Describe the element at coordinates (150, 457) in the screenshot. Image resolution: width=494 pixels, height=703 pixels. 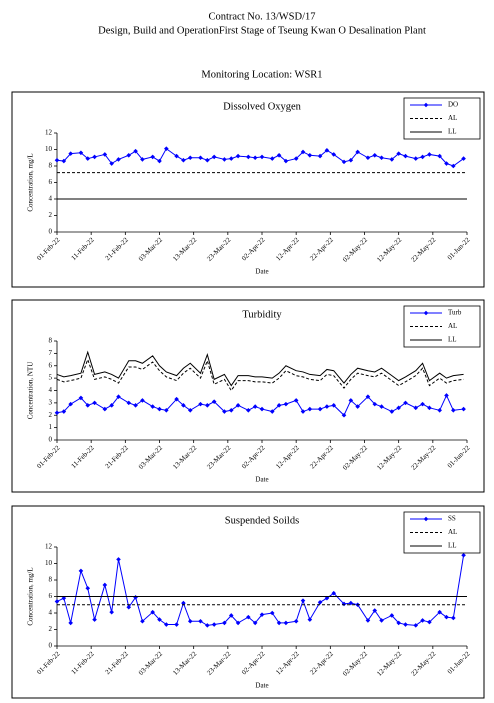
I see `x-tick-label: 03-Mar-22` at that location.